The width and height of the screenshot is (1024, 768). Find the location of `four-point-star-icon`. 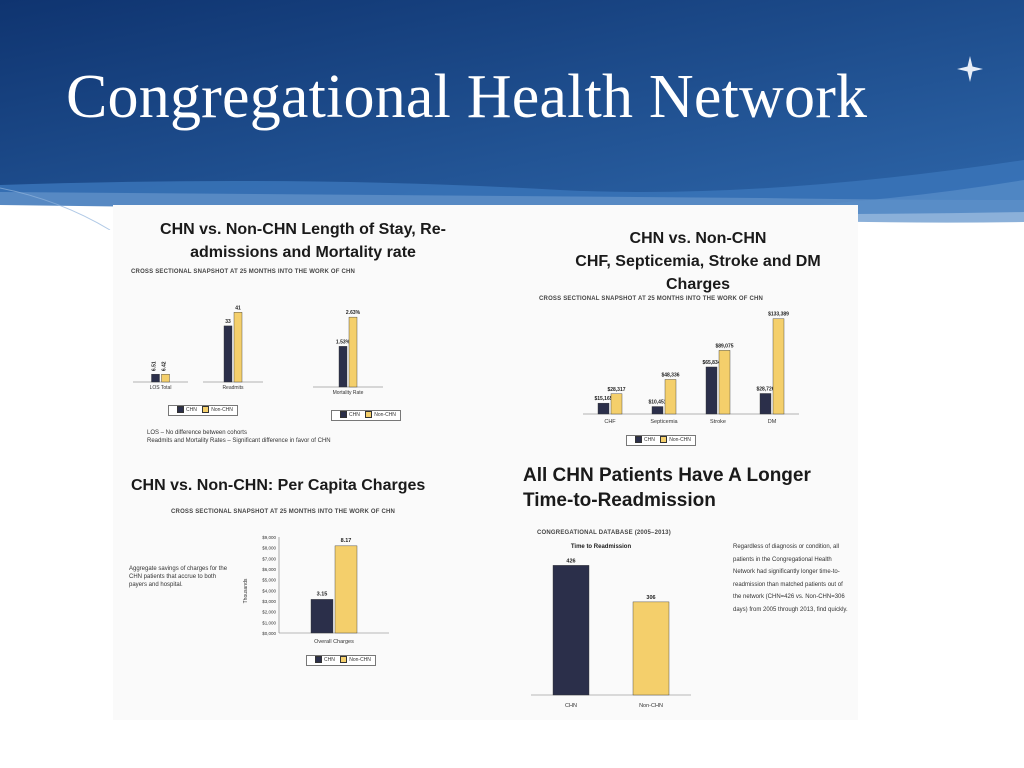

four-point-star-icon is located at coordinates (970, 69).